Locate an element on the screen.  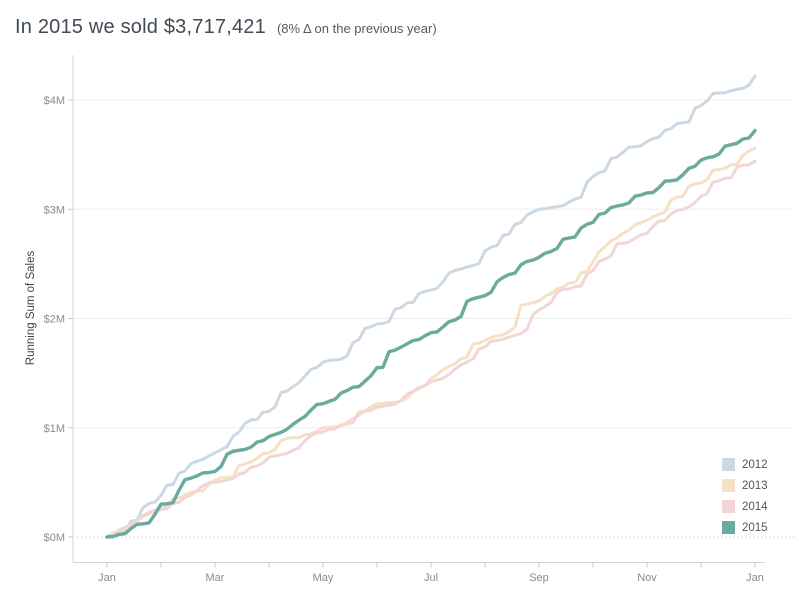
x-tick-label: May is located at coordinates (323, 578).